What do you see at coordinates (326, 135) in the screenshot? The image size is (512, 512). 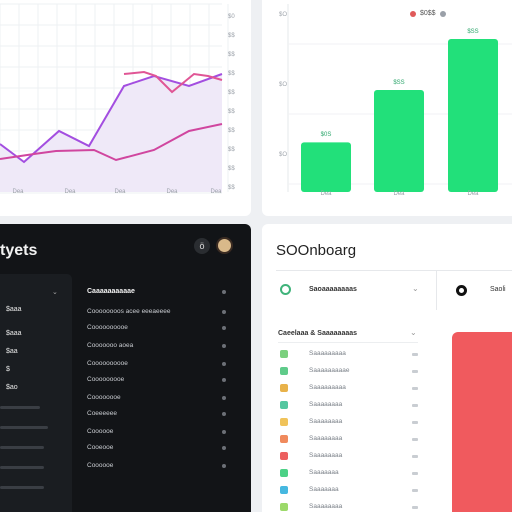 I see `bar-value-label: $0S` at bounding box center [326, 135].